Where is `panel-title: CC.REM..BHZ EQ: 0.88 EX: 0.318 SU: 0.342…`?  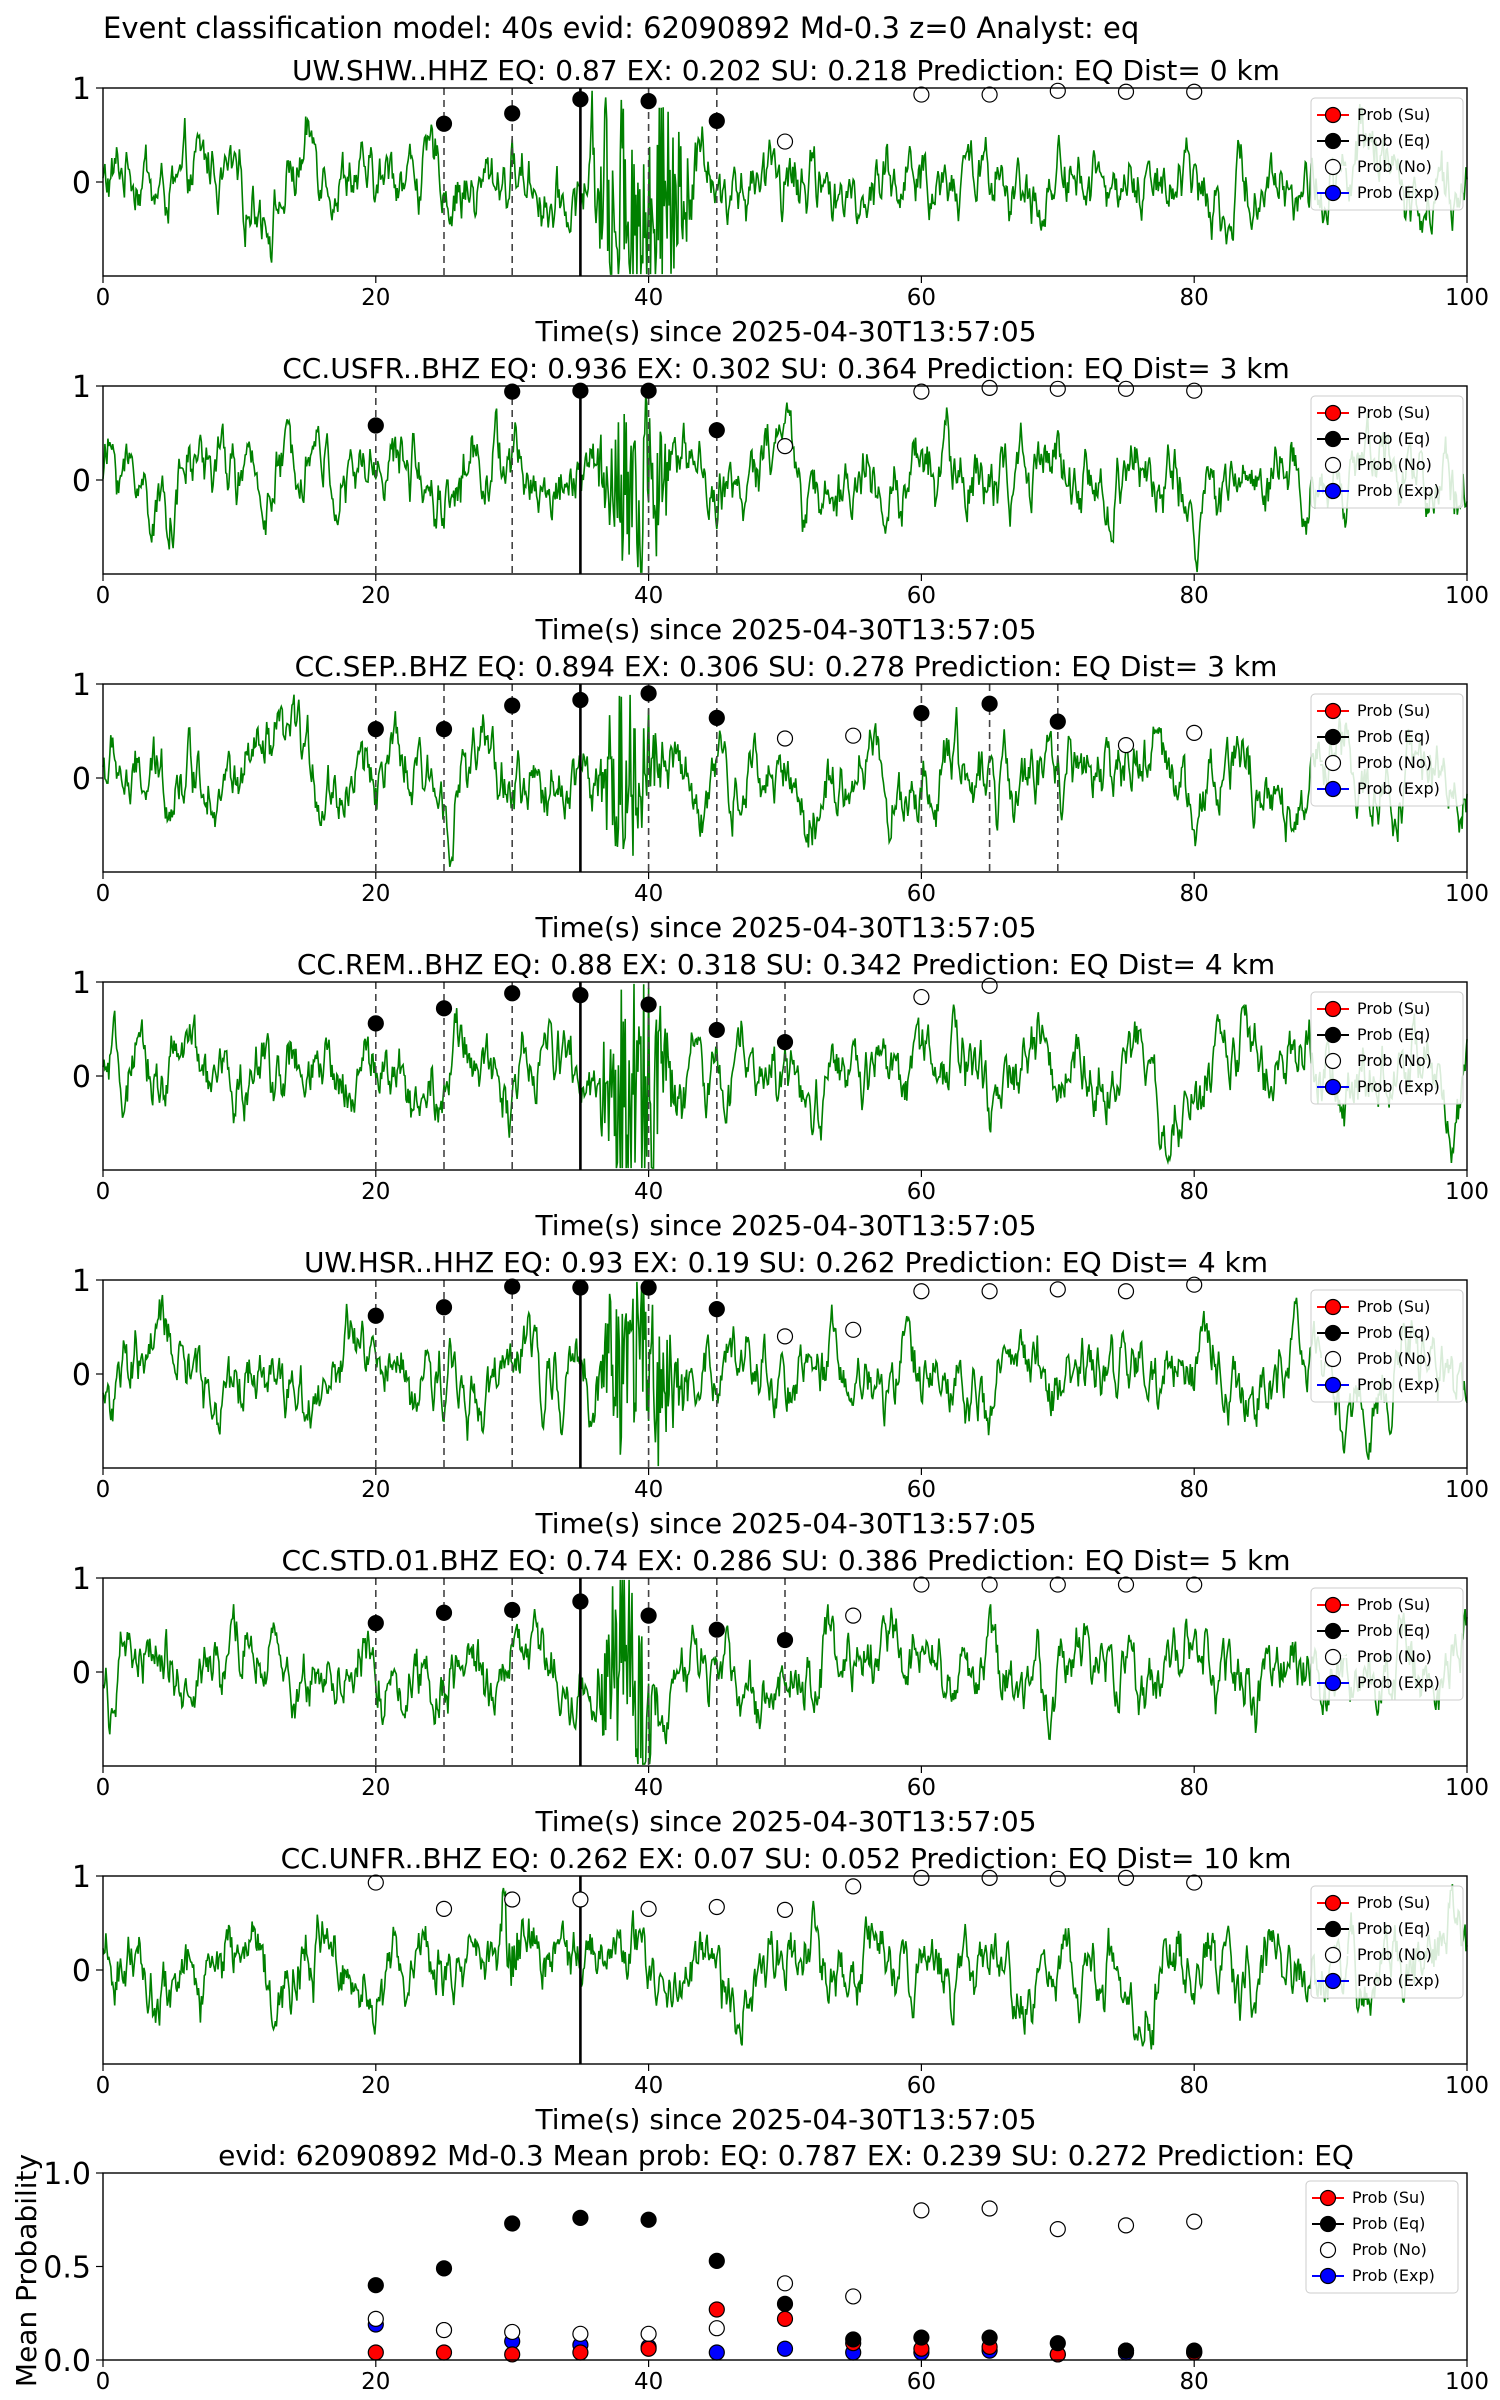
panel-title: CC.REM..BHZ EQ: 0.88 EX: 0.318 SU: 0.342… is located at coordinates (786, 964).